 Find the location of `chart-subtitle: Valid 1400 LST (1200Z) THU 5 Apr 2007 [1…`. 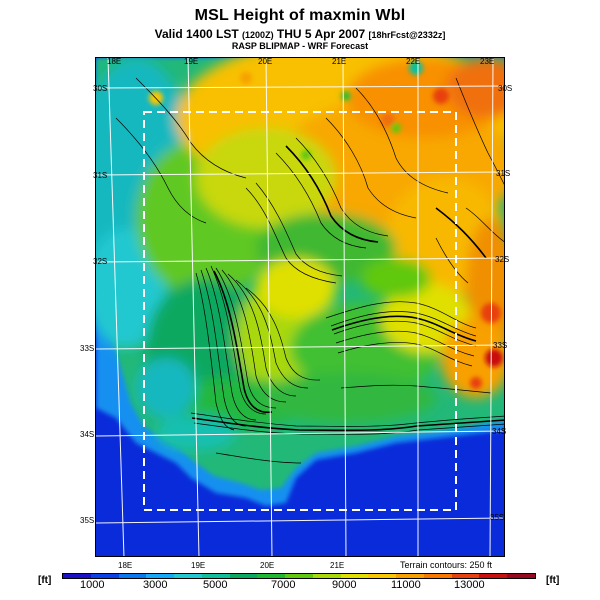

chart-subtitle: Valid 1400 LST (1200Z) THU 5 Apr 2007 [1… is located at coordinates (300, 34).